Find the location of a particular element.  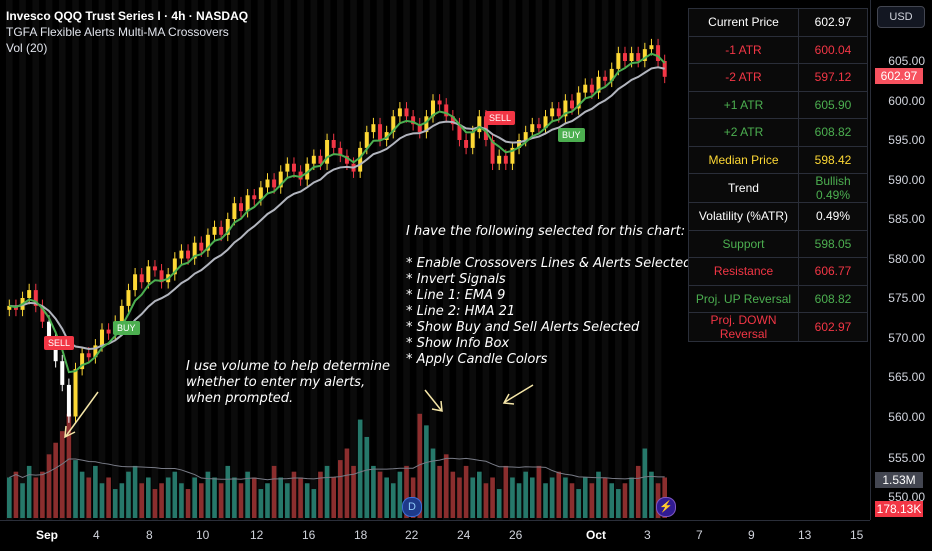

price-label: 575.00 is located at coordinates (906, 298).